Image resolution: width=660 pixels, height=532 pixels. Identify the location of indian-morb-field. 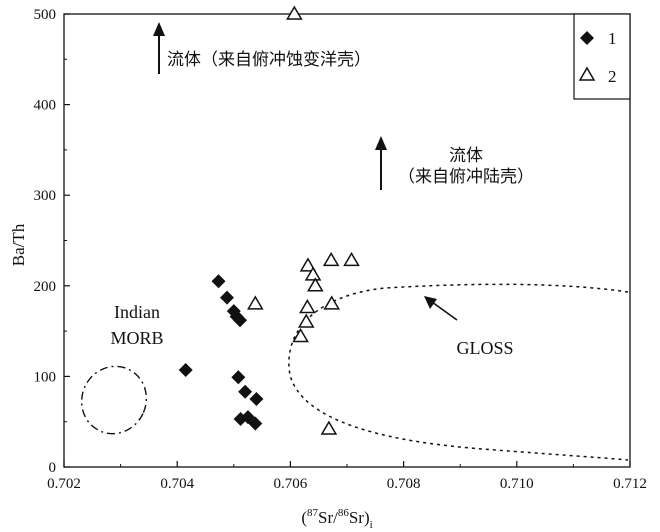
(114, 400).